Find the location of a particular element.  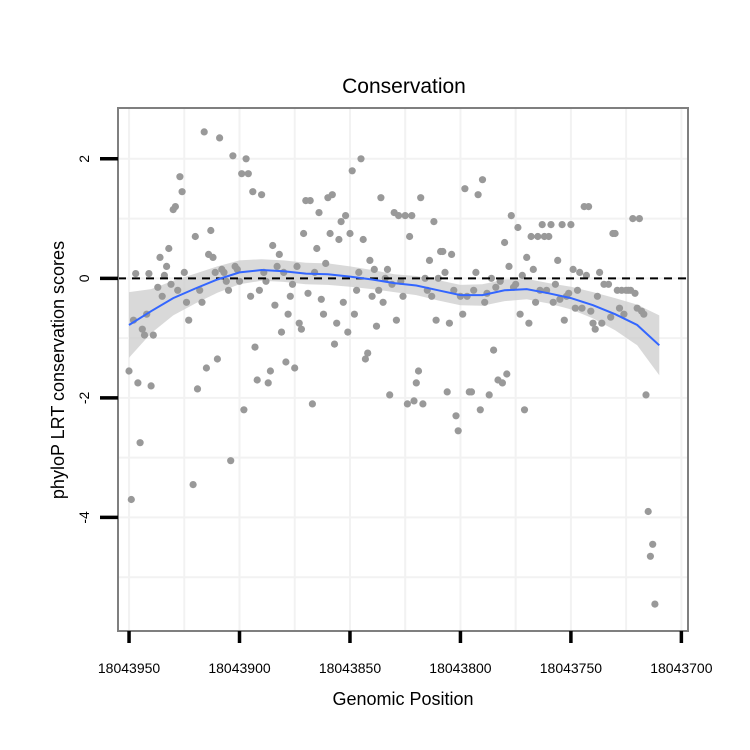

y-tick-label: -2 is located at coordinates (84, 397).